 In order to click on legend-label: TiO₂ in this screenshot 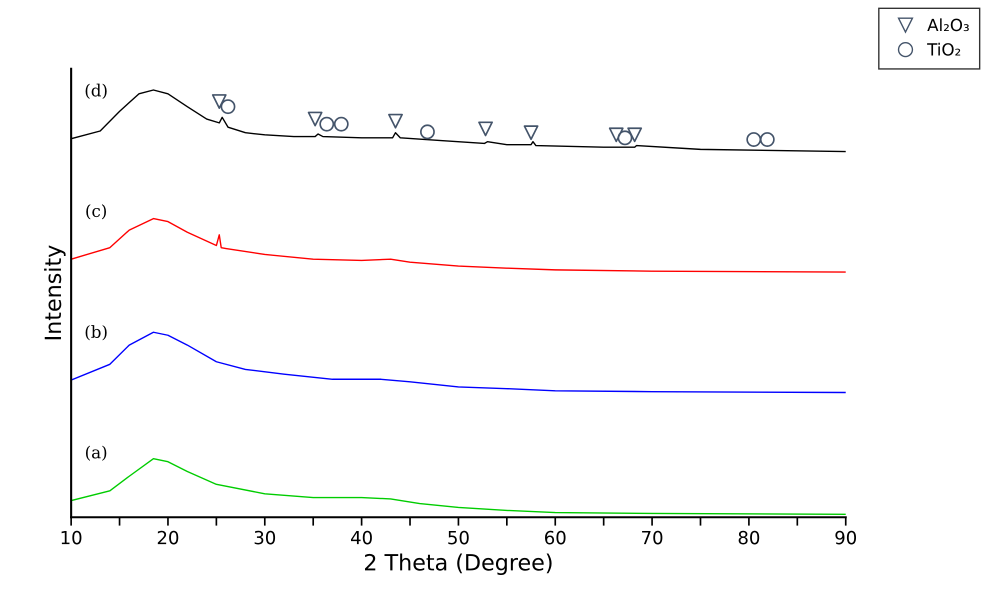, I will do `click(943, 49)`.